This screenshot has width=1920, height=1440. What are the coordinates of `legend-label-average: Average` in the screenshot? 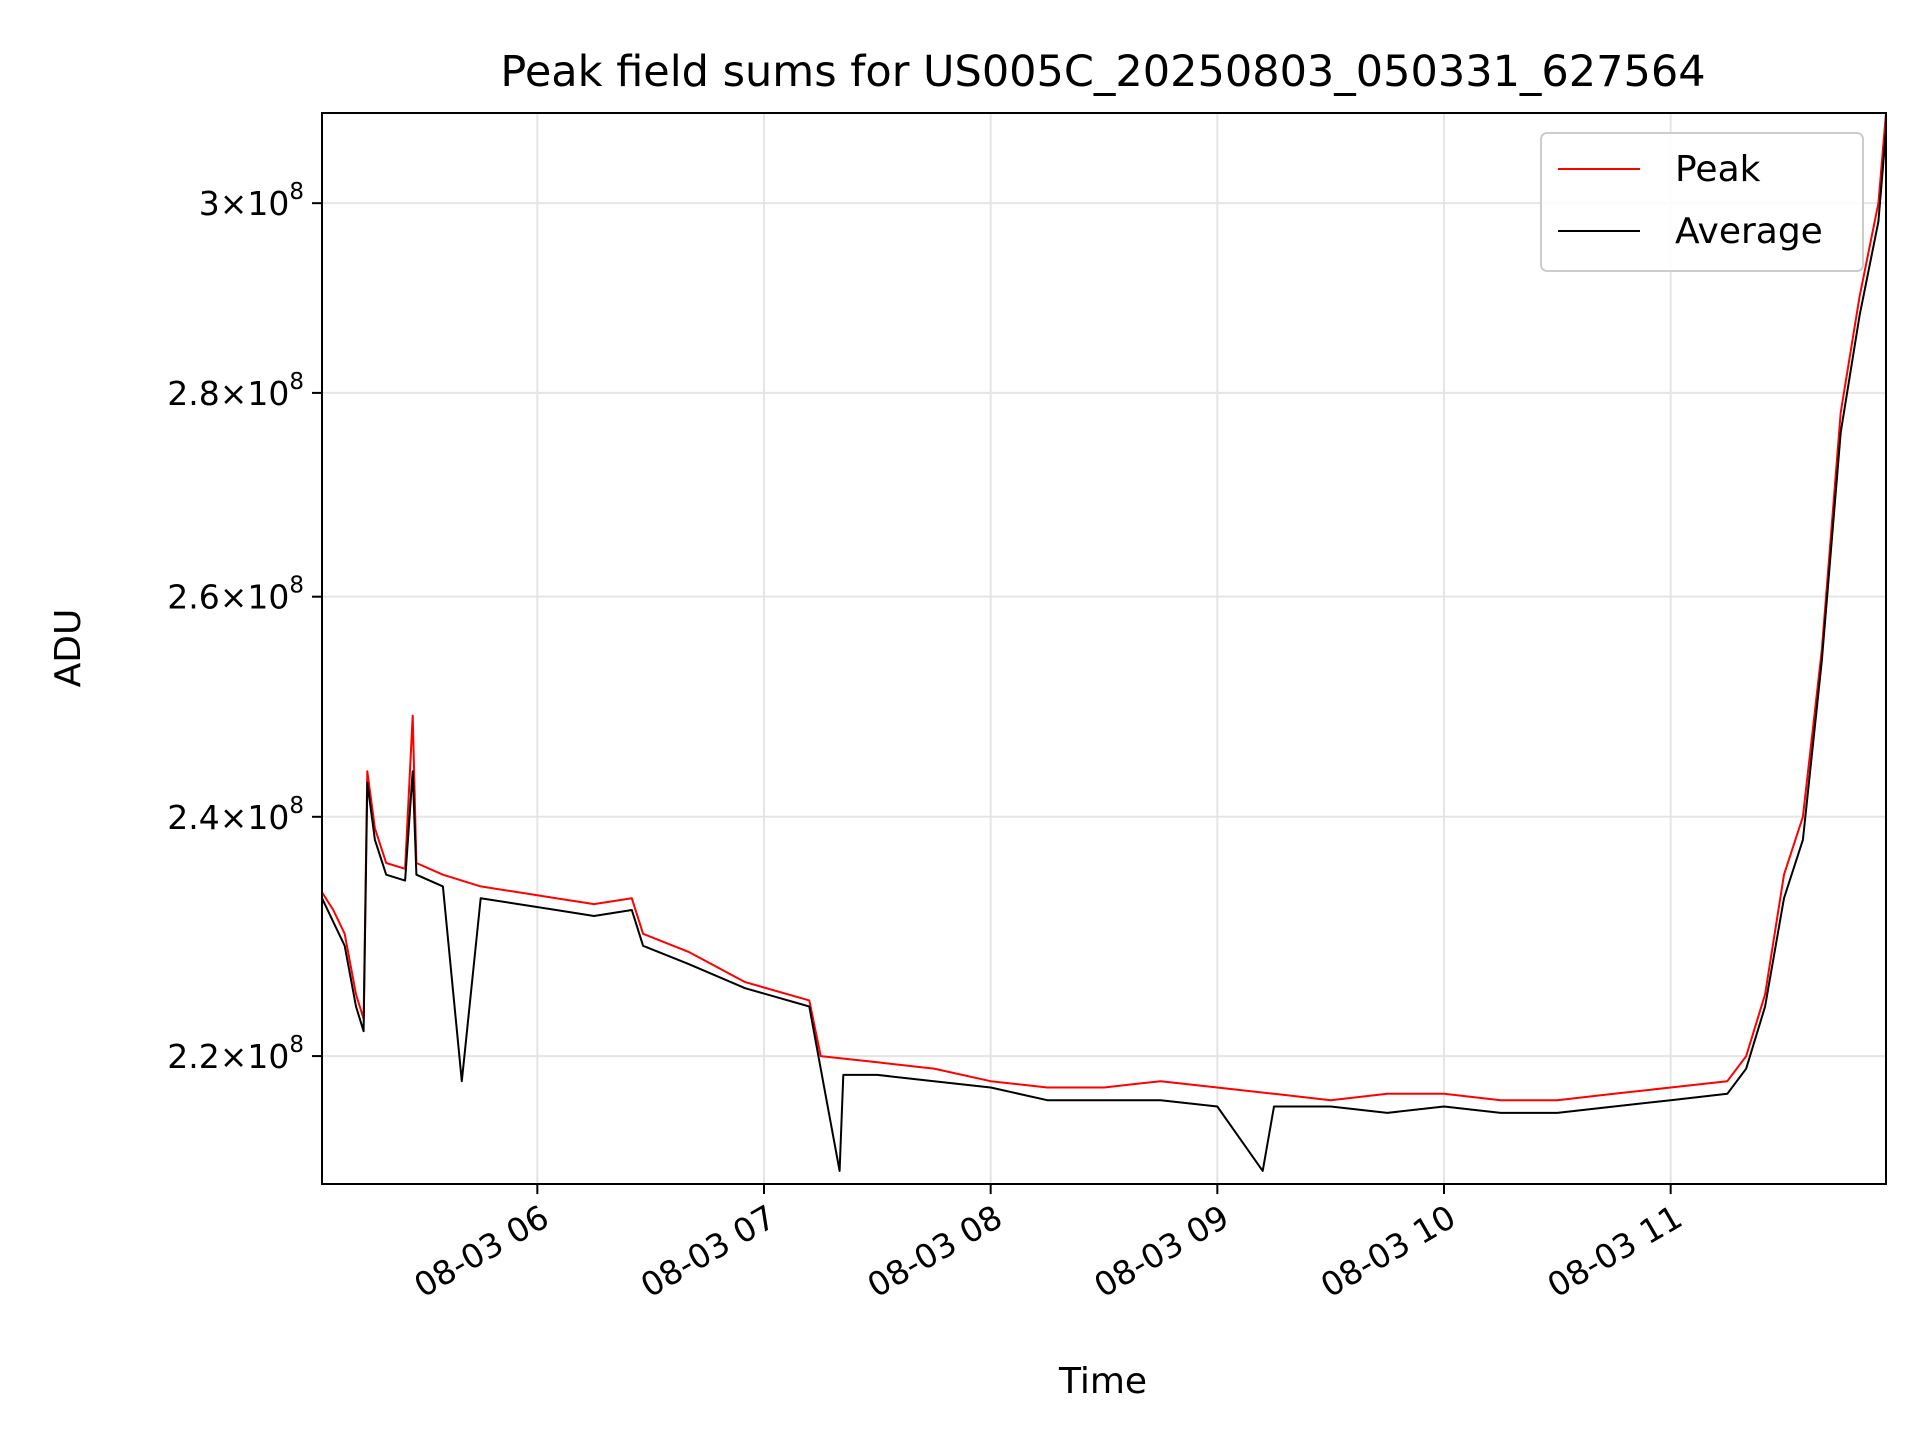 It's located at (1749, 231).